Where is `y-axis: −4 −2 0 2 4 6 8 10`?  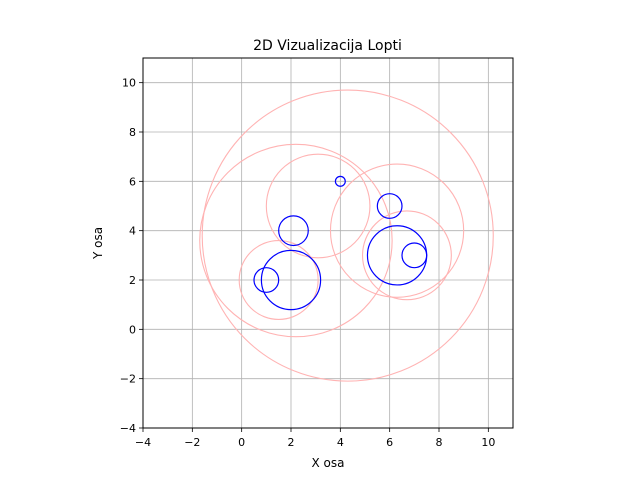 y-axis: −4 −2 0 2 4 6 8 10 is located at coordinates (131, 256).